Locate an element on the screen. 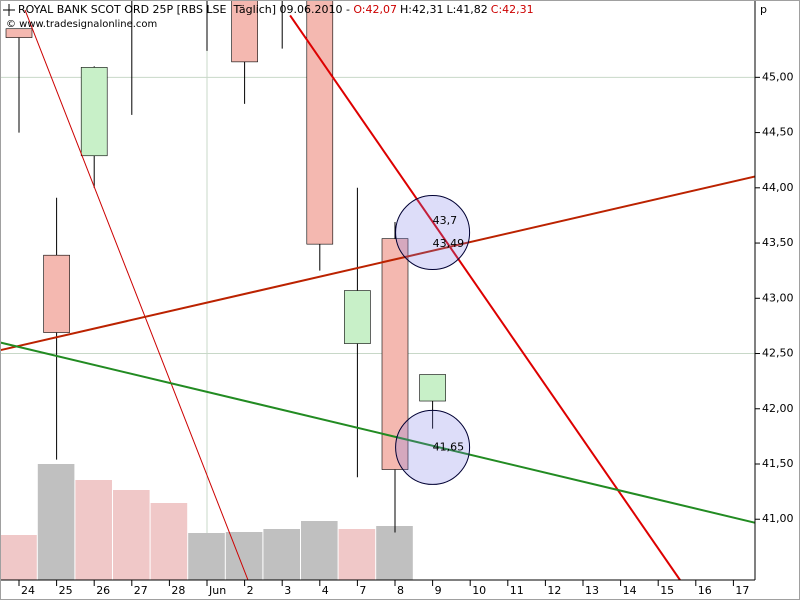 This screenshot has width=800, height=600. y-tick-label: 43,00 is located at coordinates (778, 297).